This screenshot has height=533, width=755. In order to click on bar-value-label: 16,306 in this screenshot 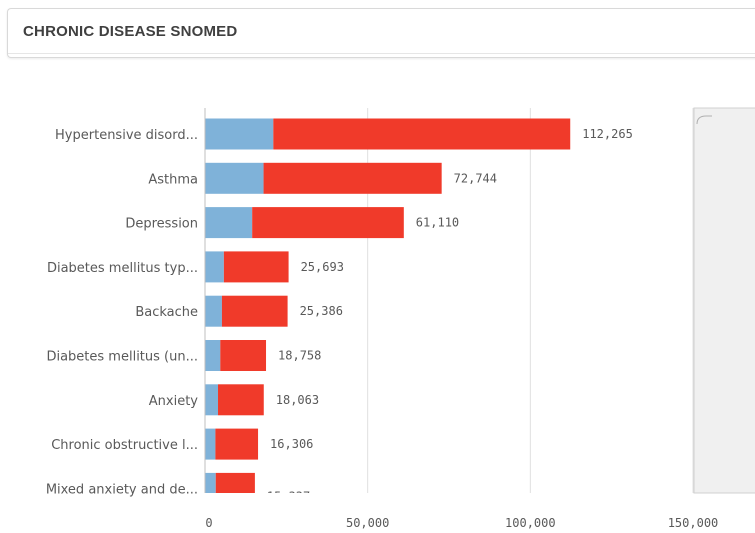, I will do `click(291, 444)`.